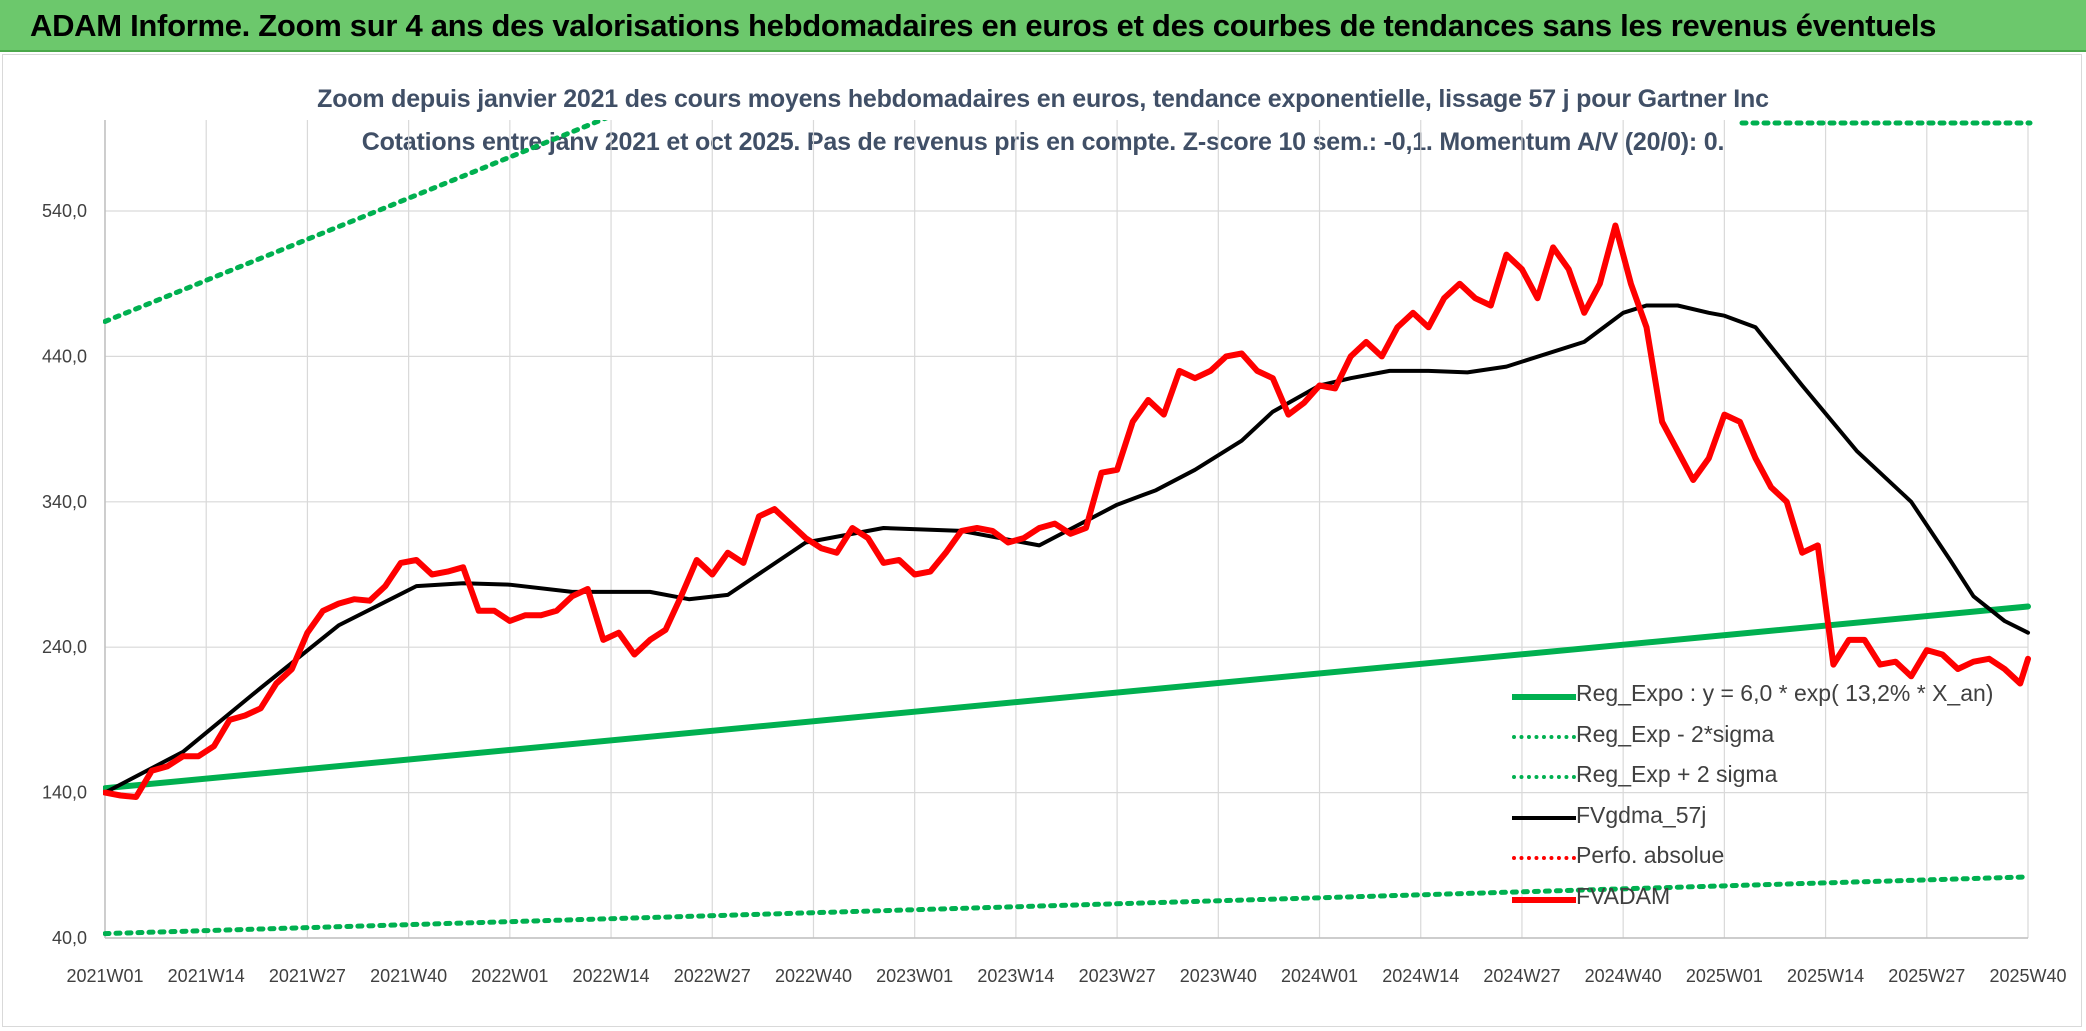 The image size is (2086, 1031). What do you see at coordinates (712, 976) in the screenshot?
I see `x-tick-label: 2022W27` at bounding box center [712, 976].